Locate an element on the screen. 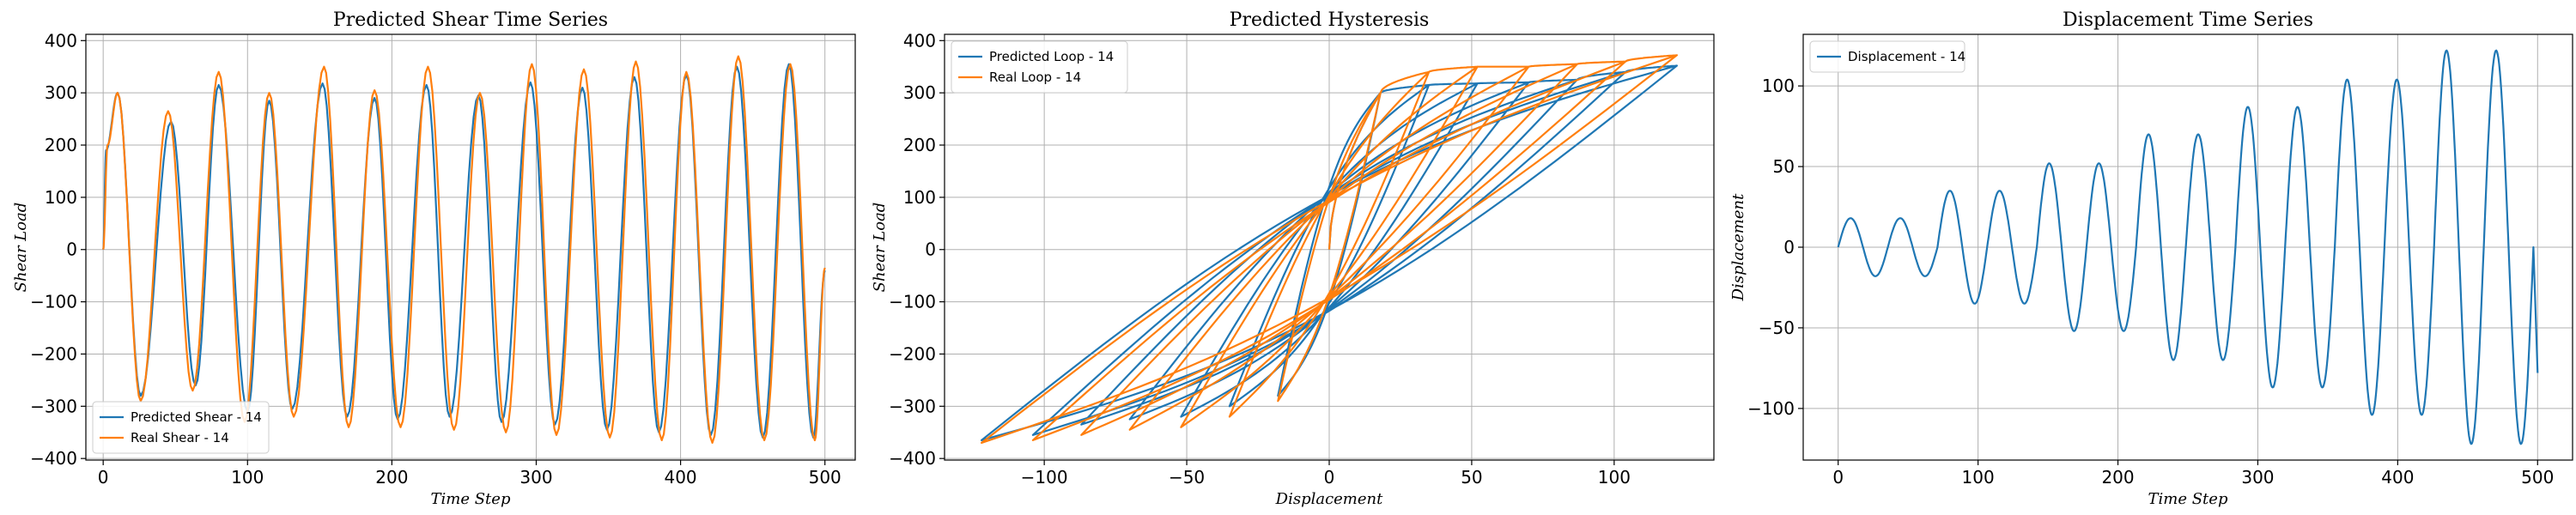 This screenshot has height=515, width=2576. legend-label-1: Predicted Loop - 14 is located at coordinates (1052, 56).